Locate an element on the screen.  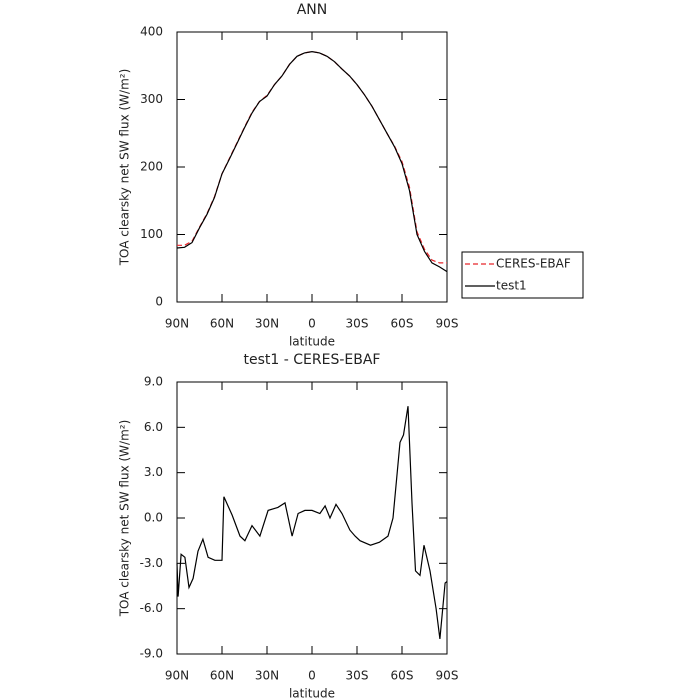
y-tick-label: 6.0 is located at coordinates (153, 427).